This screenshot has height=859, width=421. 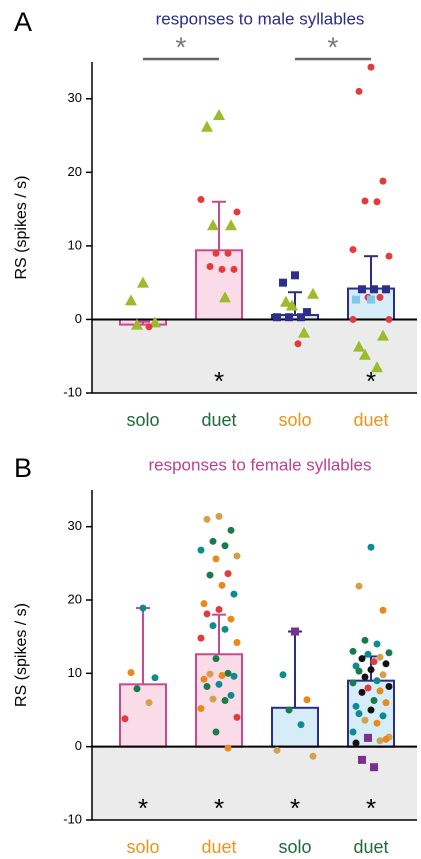 What do you see at coordinates (75, 598) in the screenshot?
I see `y-tick-label: 20` at bounding box center [75, 598].